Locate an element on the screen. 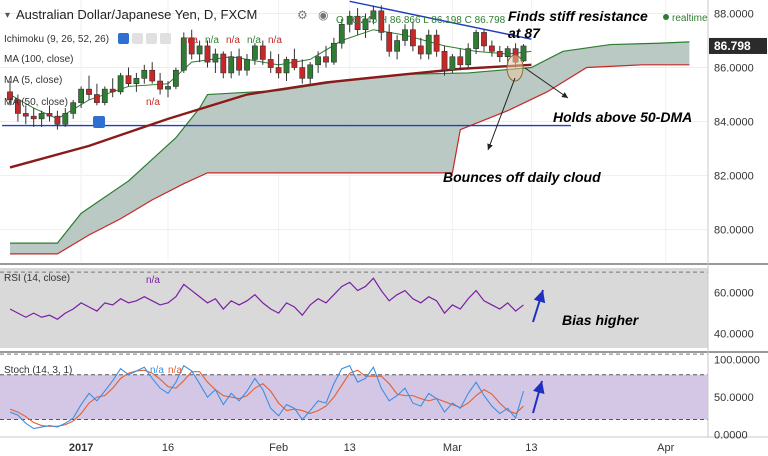  ma5-label: MA (5, close) is located at coordinates (33, 80).